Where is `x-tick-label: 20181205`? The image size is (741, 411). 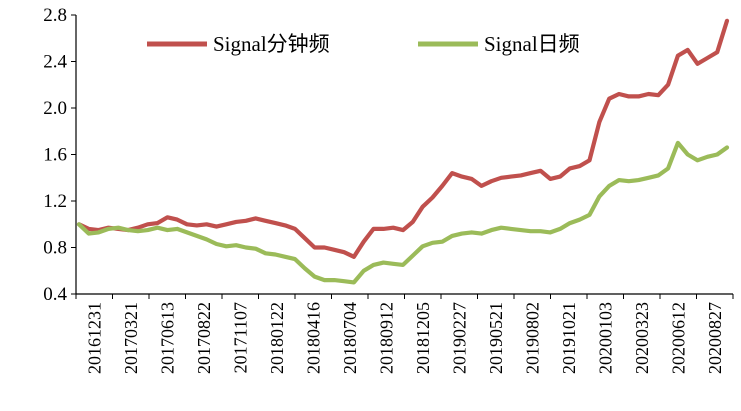 x-tick-label: 20181205 is located at coordinates (423, 338).